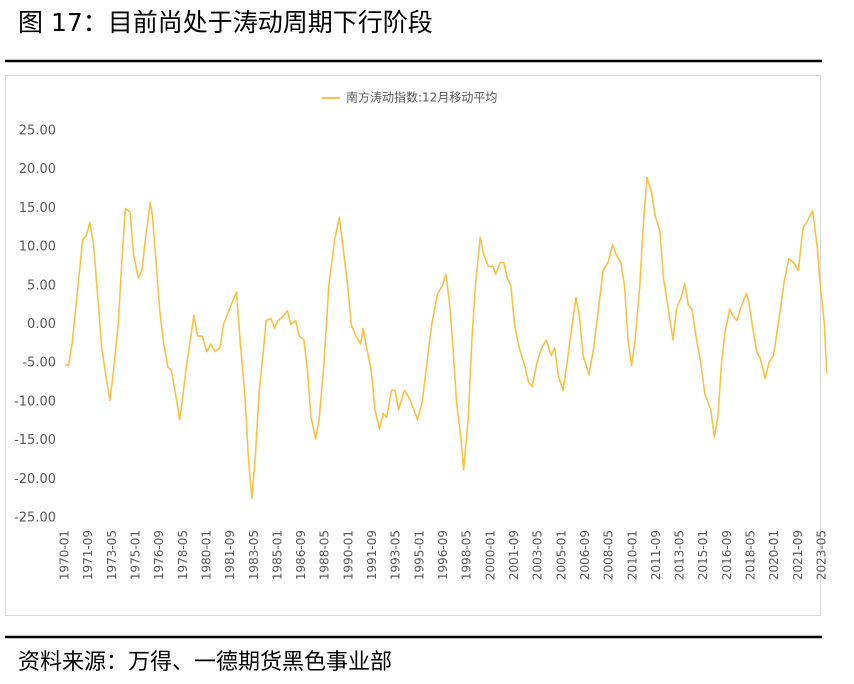  What do you see at coordinates (301, 555) in the screenshot?
I see `x-tick-label: 1986-09` at bounding box center [301, 555].